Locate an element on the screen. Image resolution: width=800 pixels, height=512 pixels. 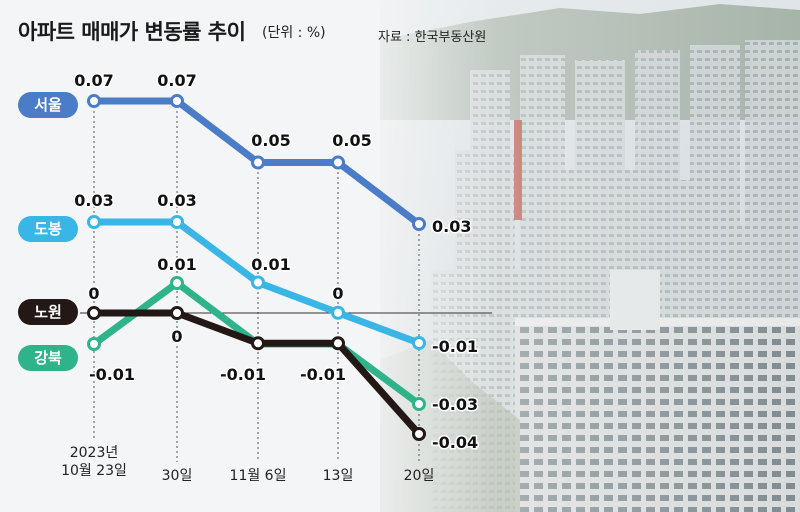
data-label-gangbuk: -0.03 is located at coordinates (455, 404).